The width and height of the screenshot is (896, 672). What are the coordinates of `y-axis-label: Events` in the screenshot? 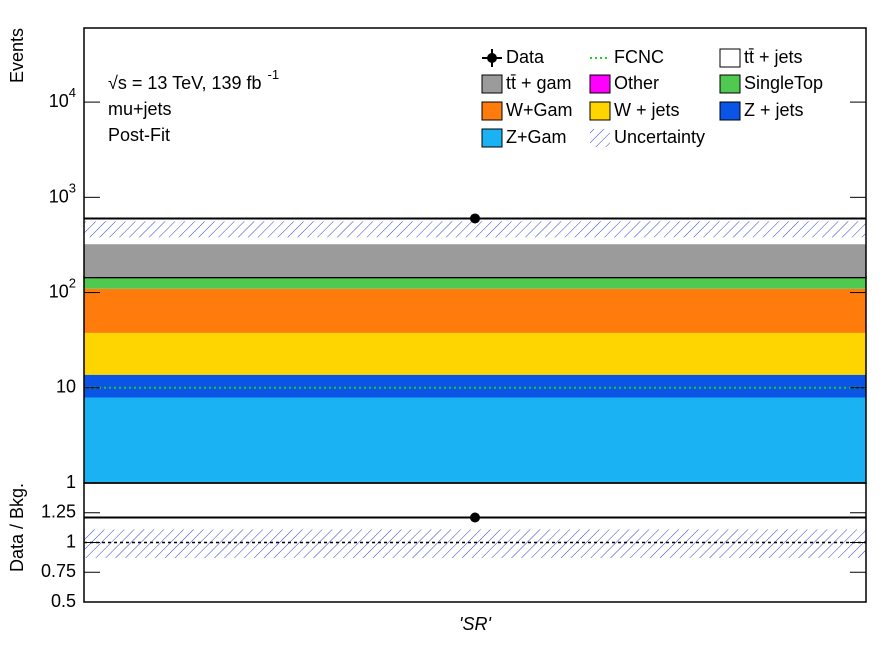 It's located at (17, 55).